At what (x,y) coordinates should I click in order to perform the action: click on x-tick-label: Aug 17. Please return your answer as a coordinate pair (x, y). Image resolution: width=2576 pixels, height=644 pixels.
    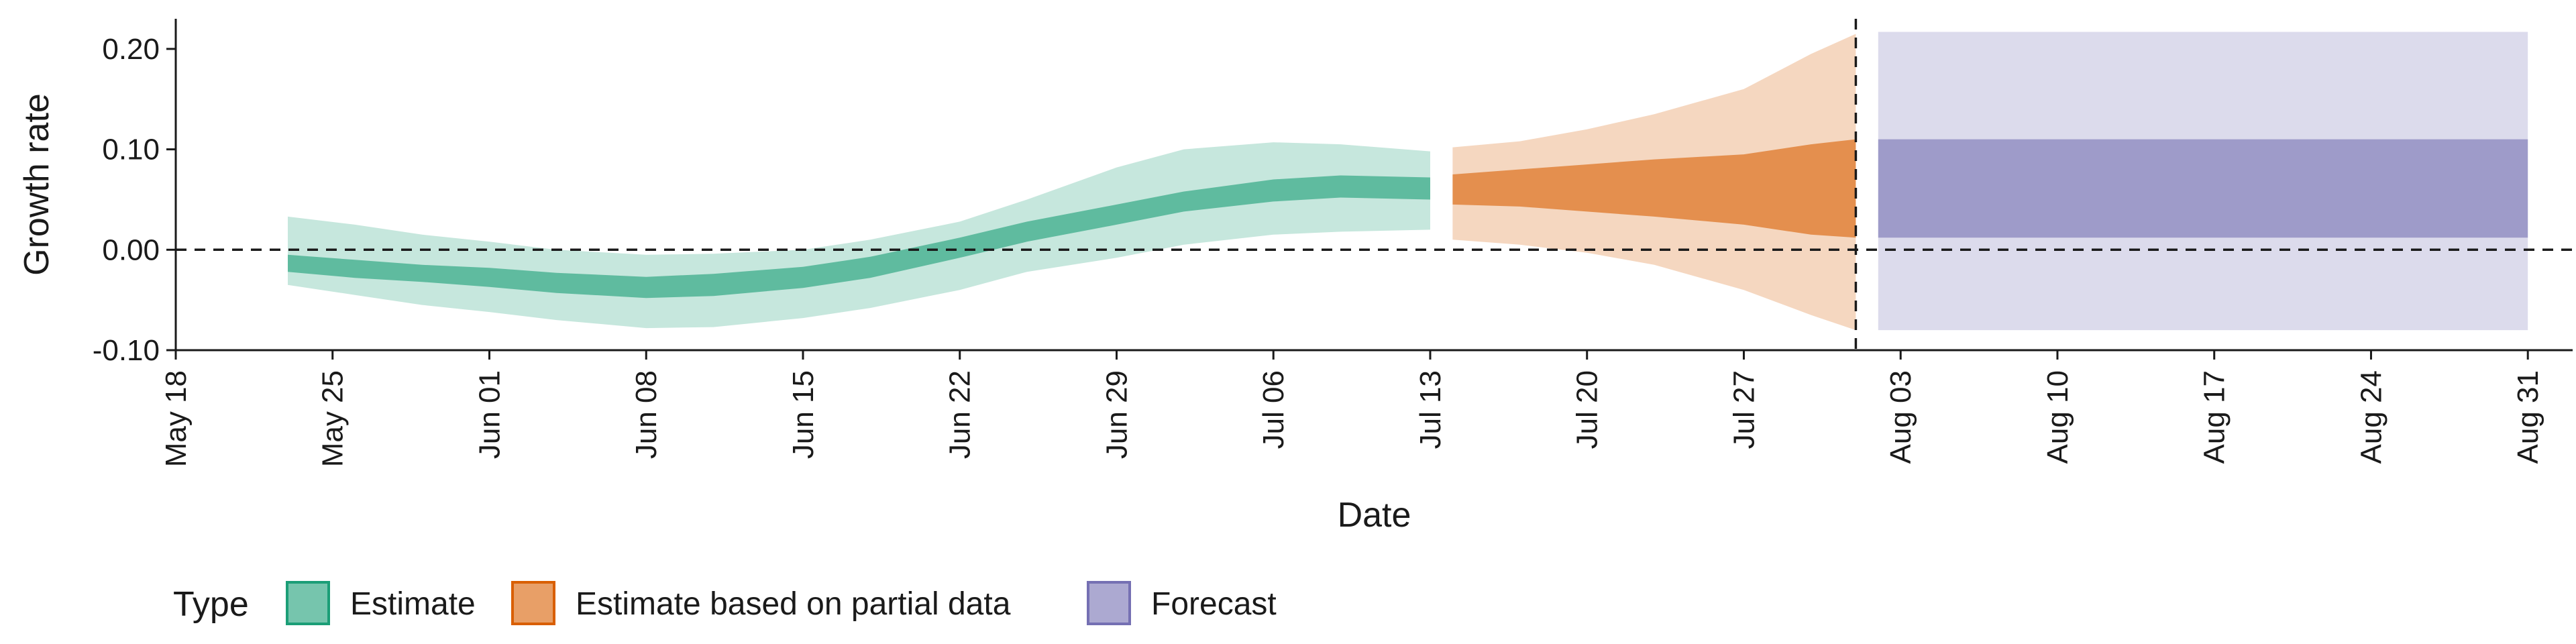
    Looking at the image, I should click on (2214, 417).